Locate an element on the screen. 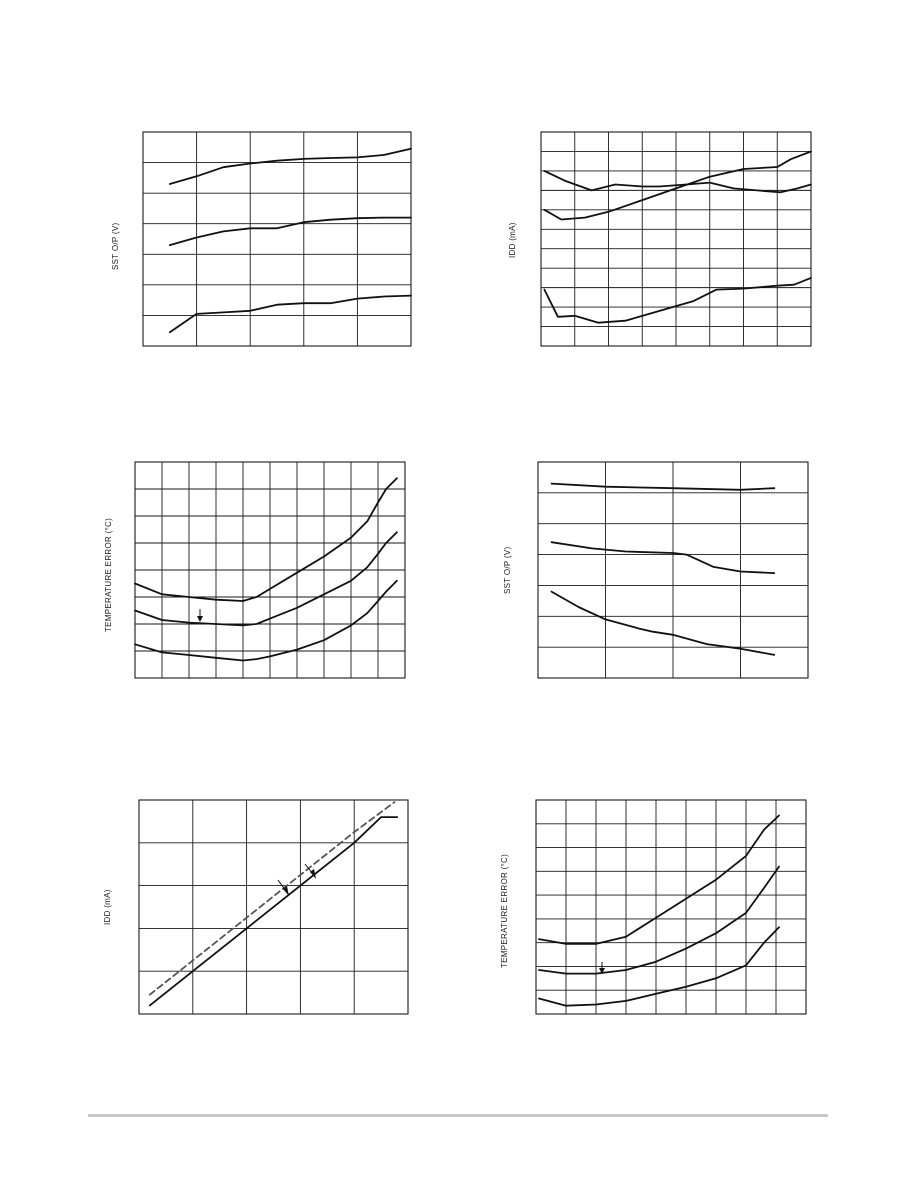  chart-6-arrow is located at coordinates (602, 968).